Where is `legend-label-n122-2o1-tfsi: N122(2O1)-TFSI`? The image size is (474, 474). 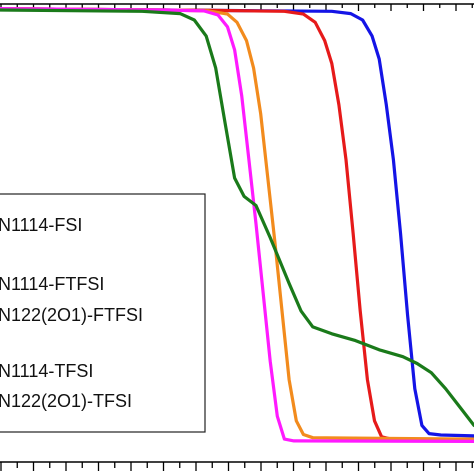 legend-label-n122-2o1-tfsi: N122(2O1)-TFSI is located at coordinates (66, 401).